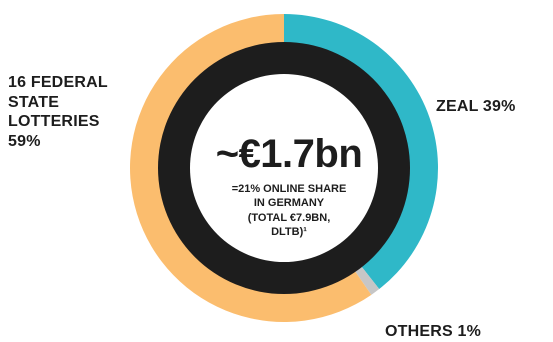 Image resolution: width=553 pixels, height=342 pixels. I want to click on slice-label-zeal: ZEAL 39%, so click(476, 106).